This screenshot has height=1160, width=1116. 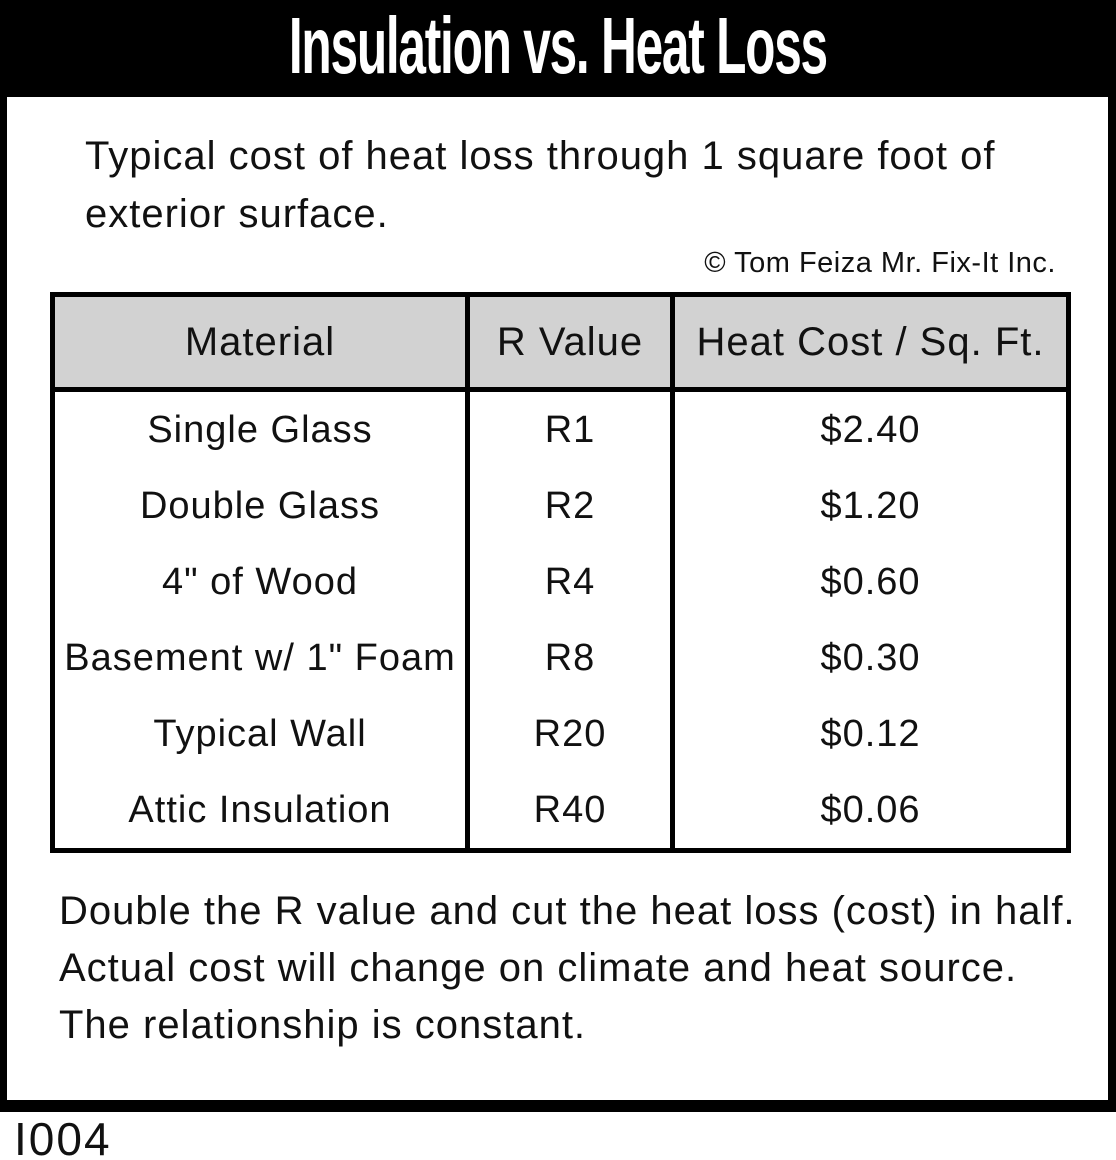 I want to click on cell-material: Attic Insulation, so click(x=260, y=812).